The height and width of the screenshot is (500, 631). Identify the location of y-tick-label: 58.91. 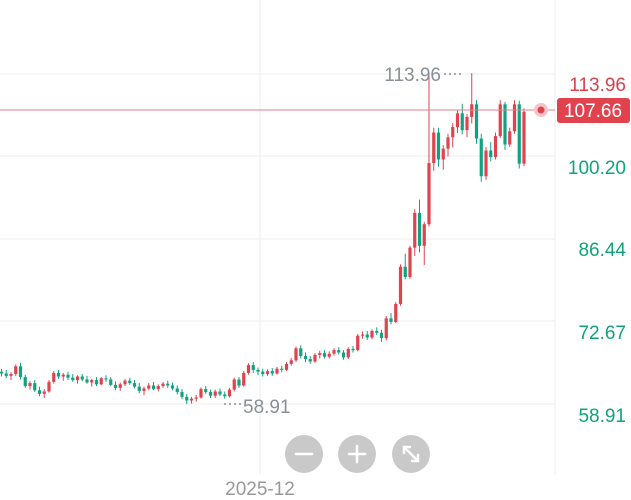
(602, 416).